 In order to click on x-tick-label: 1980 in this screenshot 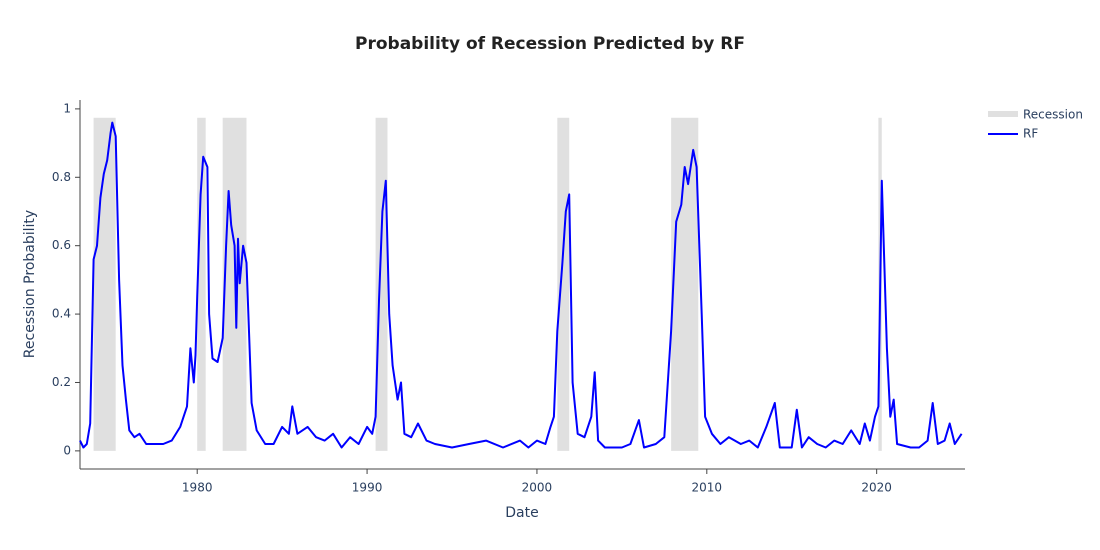, I will do `click(197, 488)`.